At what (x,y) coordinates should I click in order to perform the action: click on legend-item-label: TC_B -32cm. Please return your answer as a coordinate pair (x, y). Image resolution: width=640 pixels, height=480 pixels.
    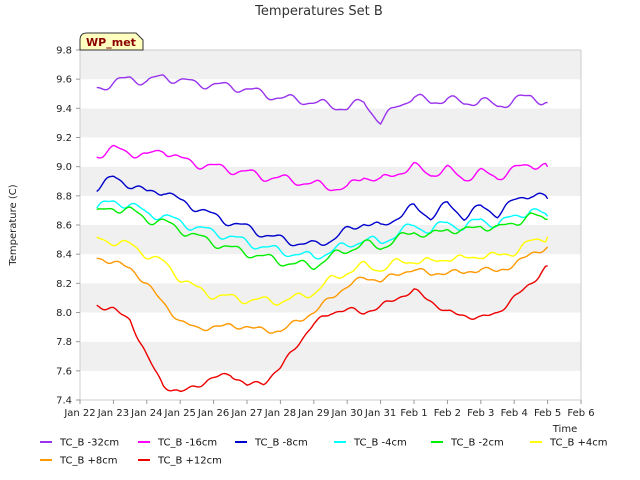
    Looking at the image, I should click on (89, 443).